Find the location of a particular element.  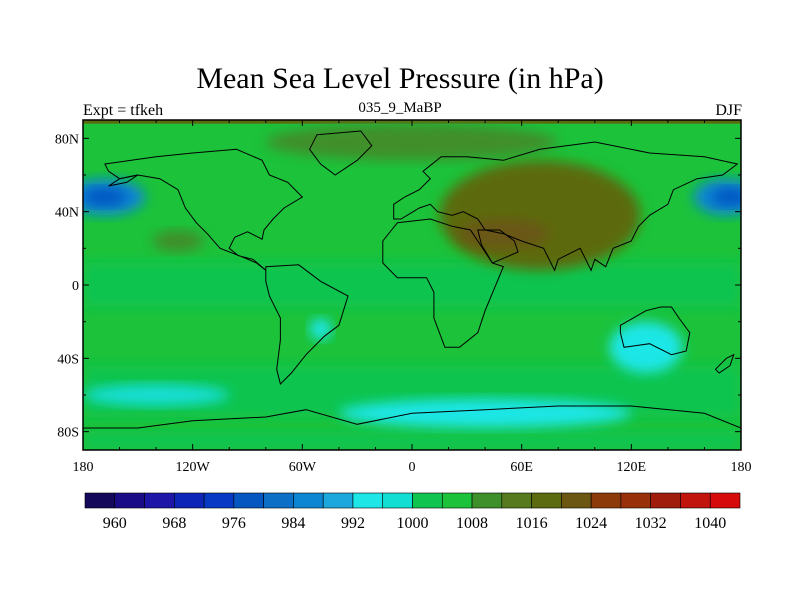

colorbar-label: 1040 is located at coordinates (710, 523).